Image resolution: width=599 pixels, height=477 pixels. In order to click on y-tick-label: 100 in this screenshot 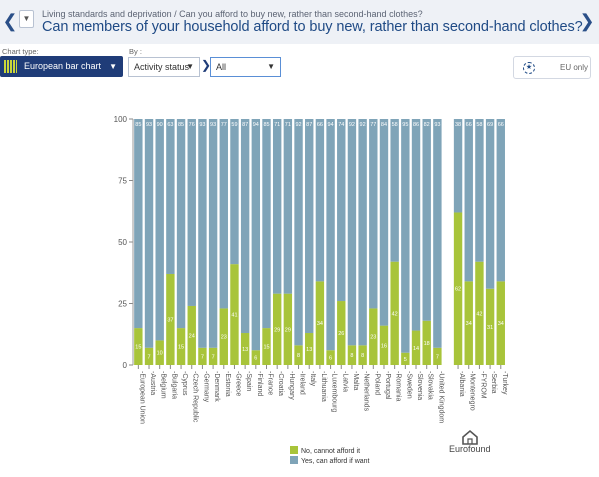, I will do `click(121, 119)`.